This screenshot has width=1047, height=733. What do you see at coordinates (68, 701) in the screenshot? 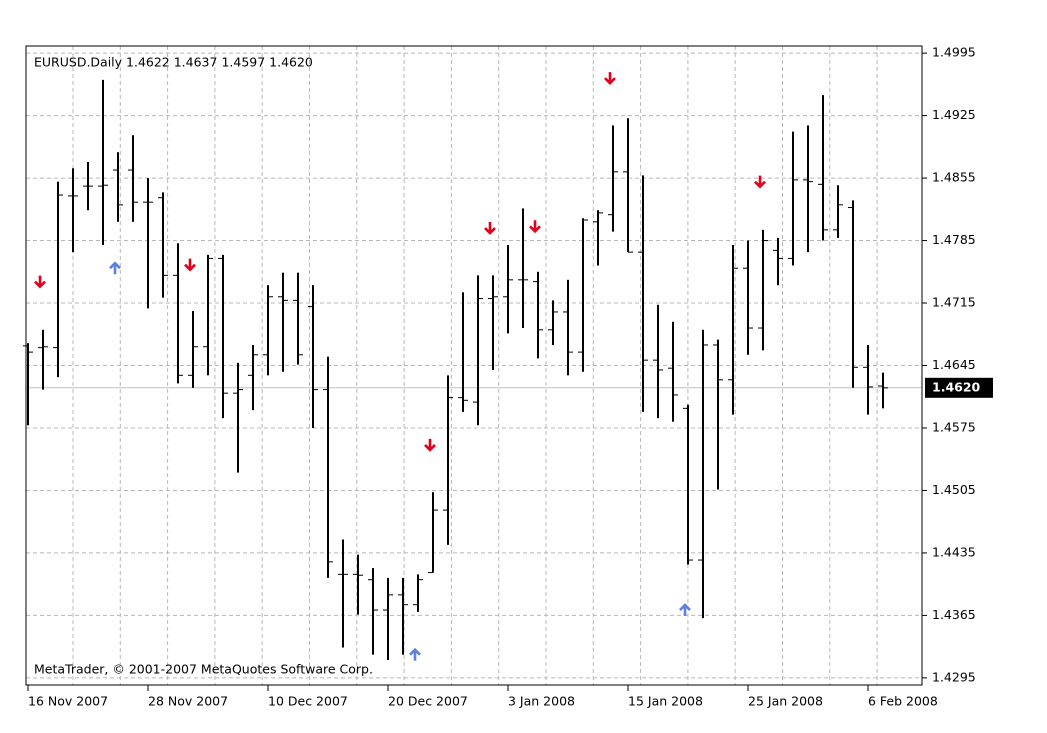
I see `x-tick-label: 16 Nov 2007` at bounding box center [68, 701].